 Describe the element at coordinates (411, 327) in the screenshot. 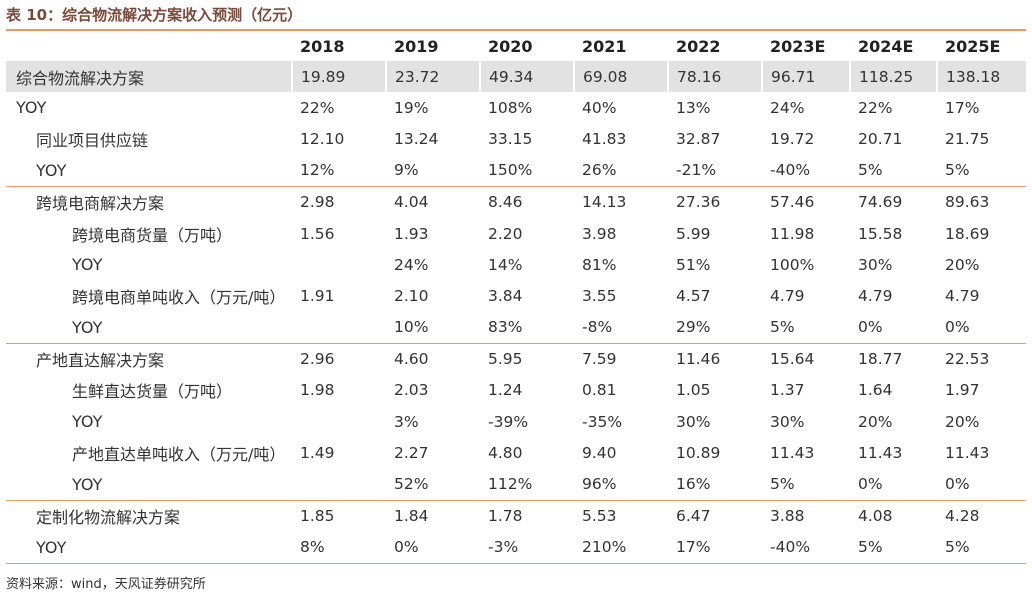

I see `value-cell: 10%` at that location.